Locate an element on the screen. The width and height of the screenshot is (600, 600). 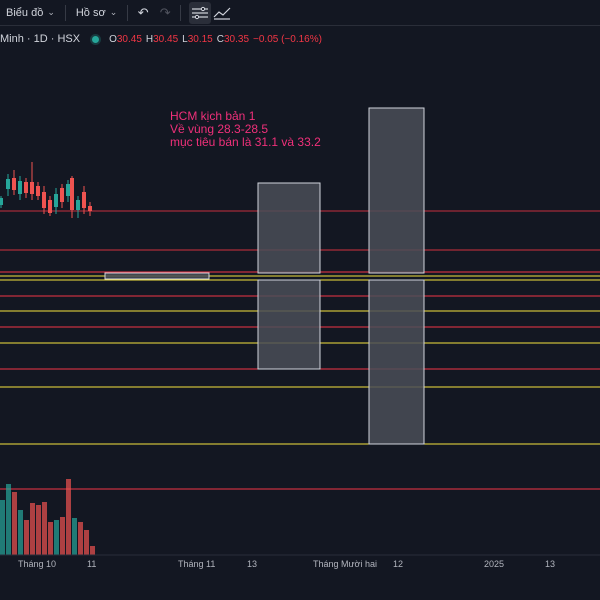
time-axis-label: Tháng 11 is located at coordinates (197, 564).